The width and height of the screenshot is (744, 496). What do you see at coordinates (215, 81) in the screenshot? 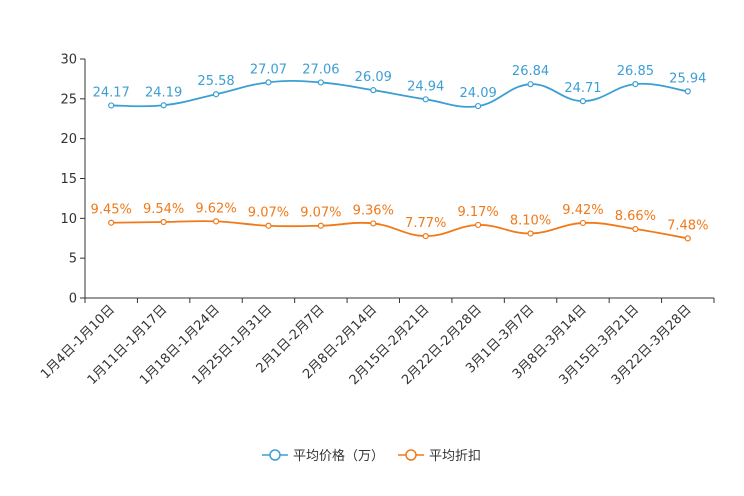
I see `price-data-label: 25.58` at bounding box center [215, 81].